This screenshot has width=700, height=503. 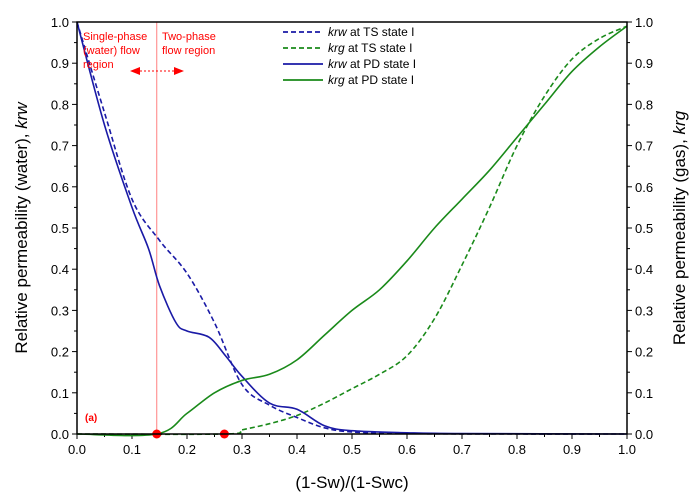 What do you see at coordinates (644, 104) in the screenshot?
I see `y-right-tick-label: 0.8` at bounding box center [644, 104].